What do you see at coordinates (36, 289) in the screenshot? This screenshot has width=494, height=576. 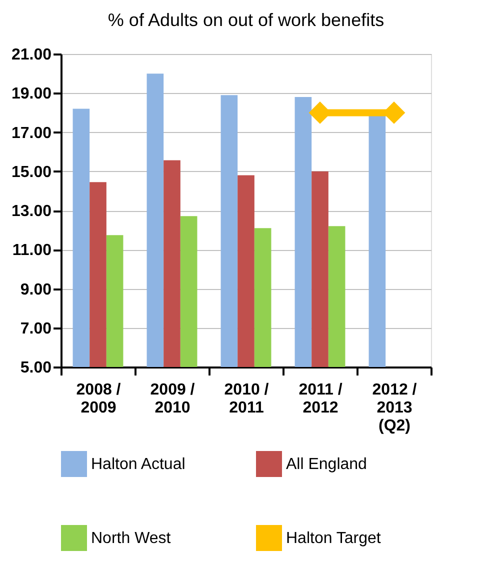 I see `y-tick-label: 9.00` at bounding box center [36, 289].